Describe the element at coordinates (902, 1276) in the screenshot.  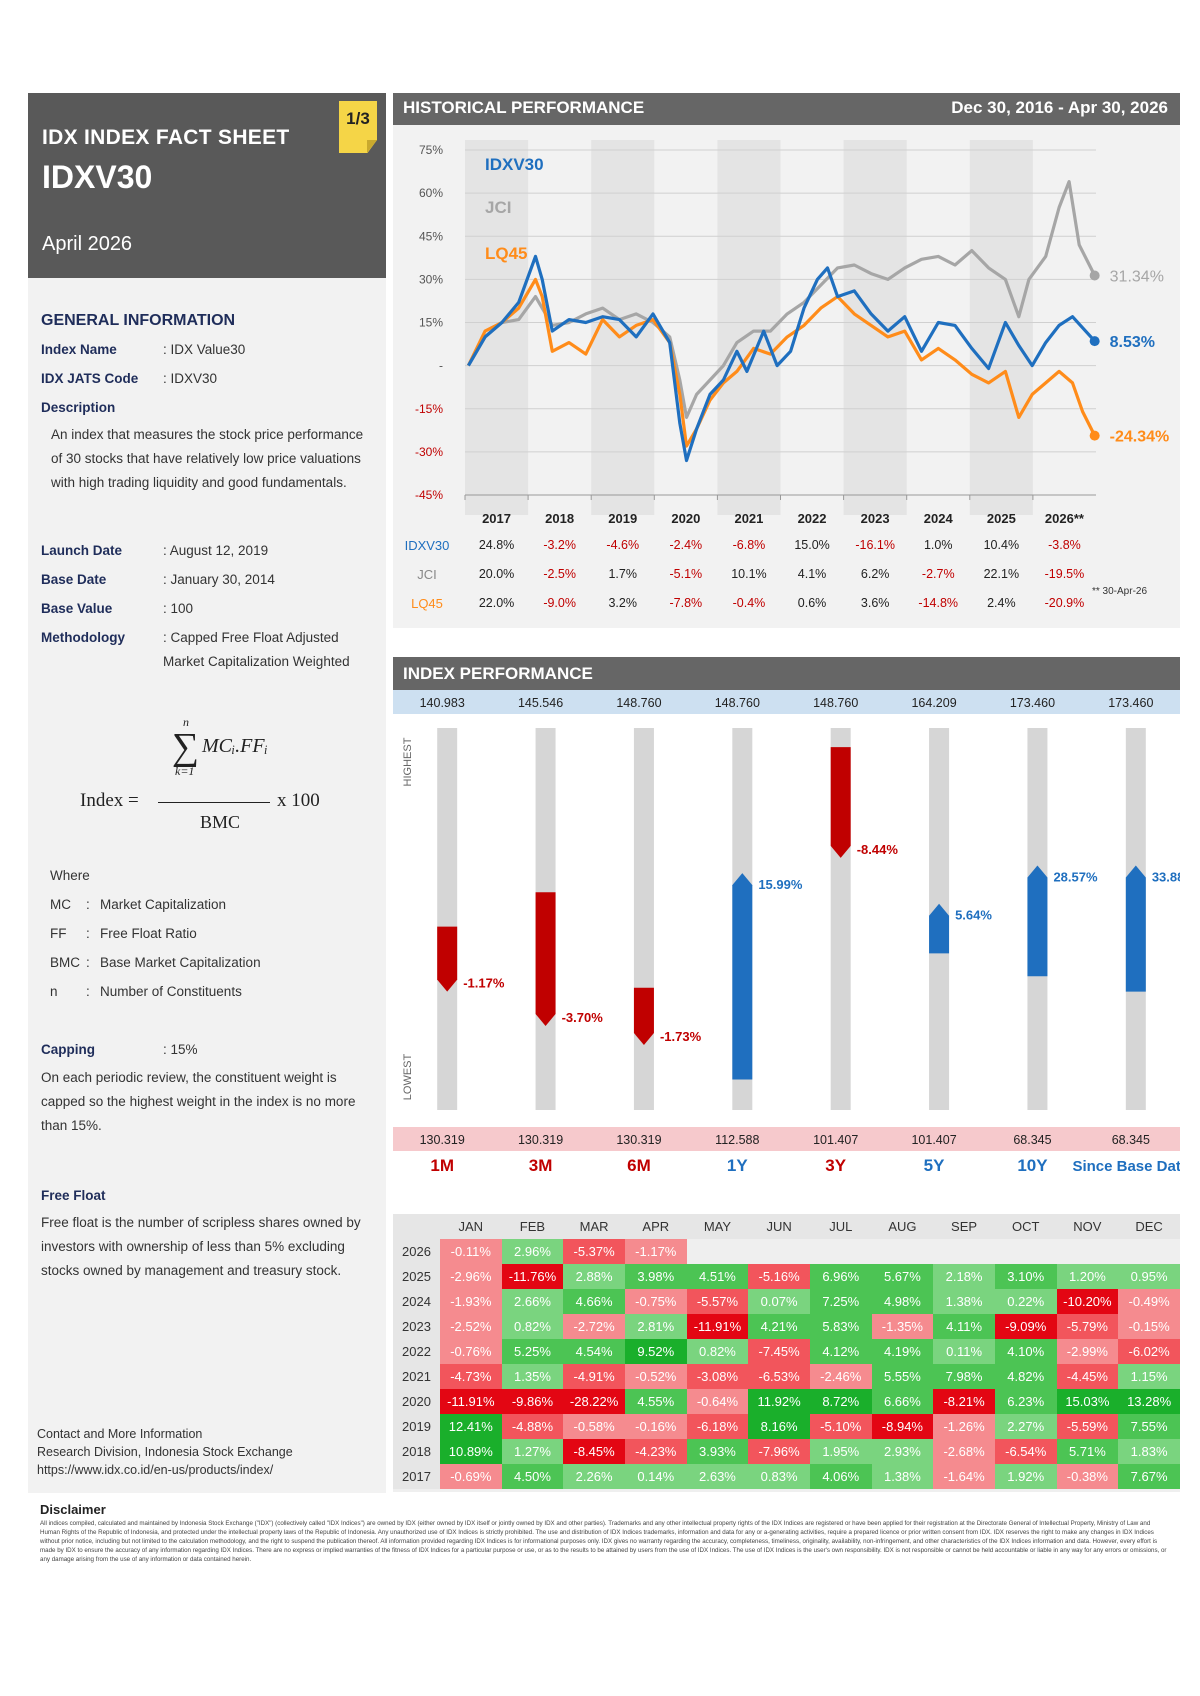
I see `monthly-return-cell: 5.67%` at that location.